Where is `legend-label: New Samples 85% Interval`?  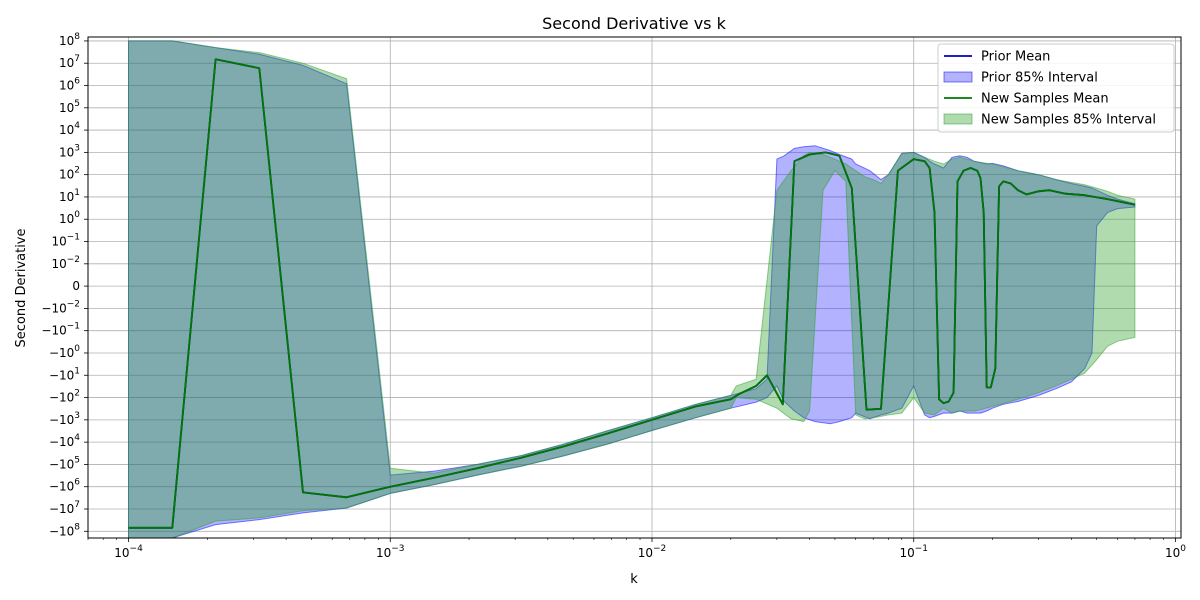 legend-label: New Samples 85% Interval is located at coordinates (1068, 120).